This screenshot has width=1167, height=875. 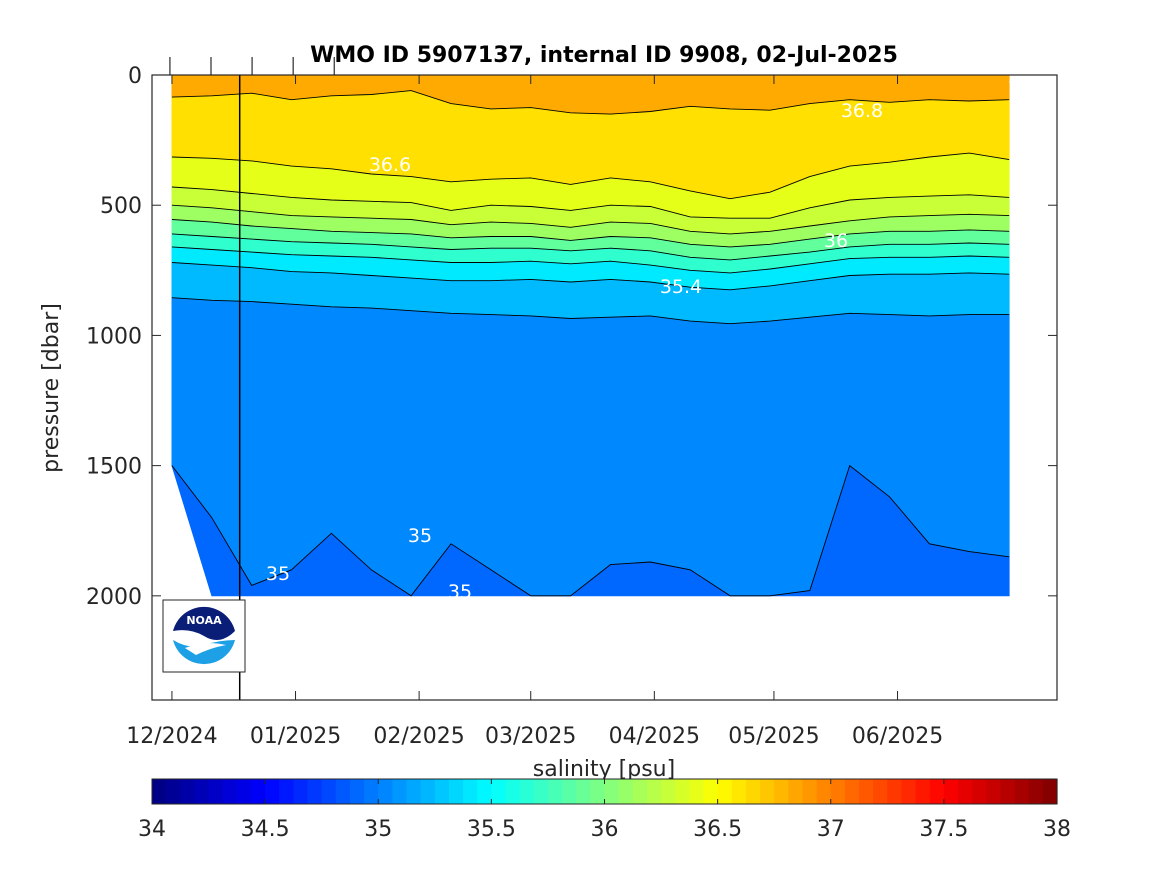 What do you see at coordinates (1020, 77) in the screenshot?
I see `contour-label: 37` at bounding box center [1020, 77].